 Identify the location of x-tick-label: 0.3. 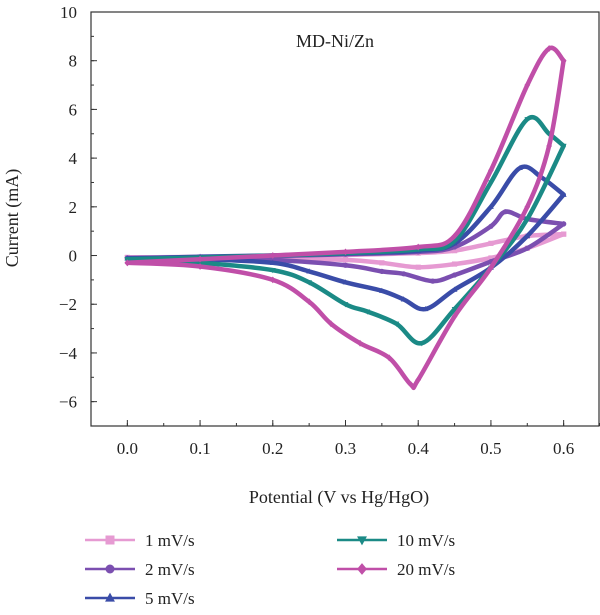
(345, 448).